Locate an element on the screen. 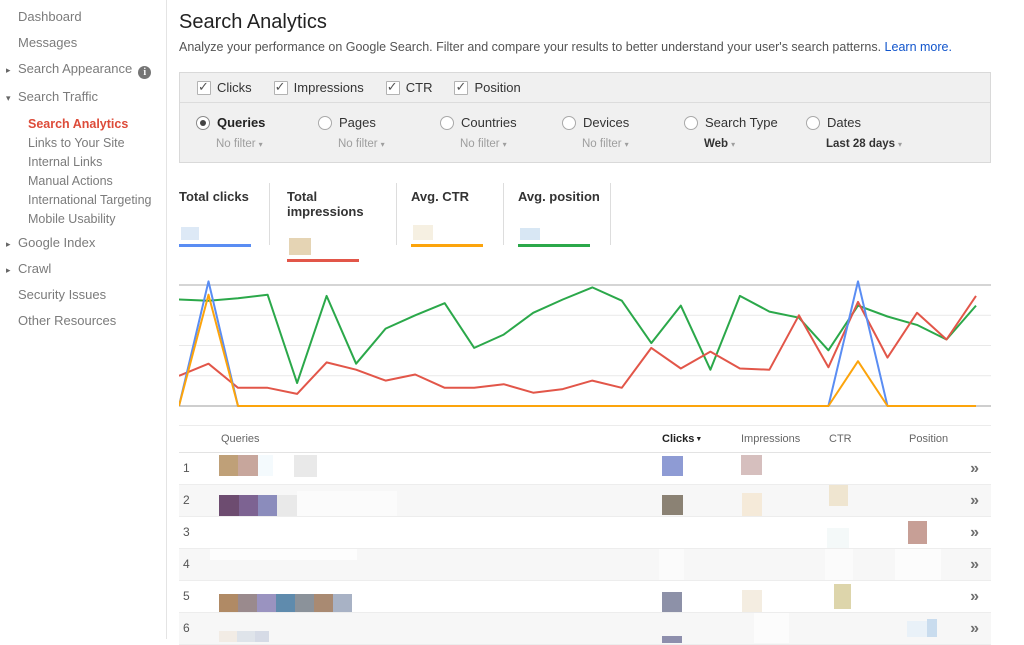  sidebar-item-international-targeting: International Targeting is located at coordinates (83, 200).